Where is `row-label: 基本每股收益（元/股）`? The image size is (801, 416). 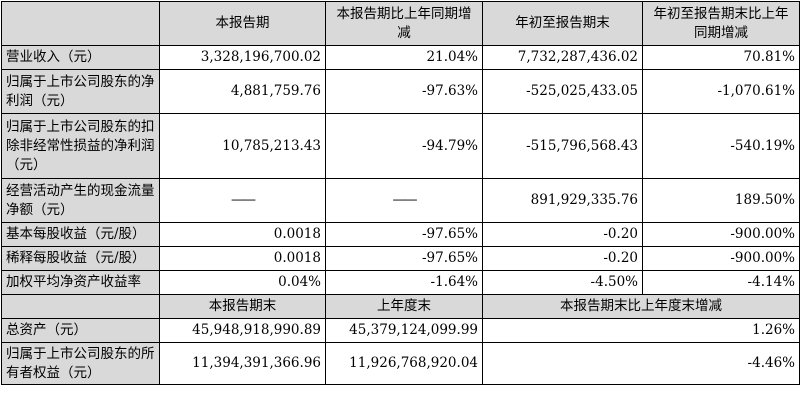
row-label: 基本每股收益（元/股） is located at coordinates (80, 234).